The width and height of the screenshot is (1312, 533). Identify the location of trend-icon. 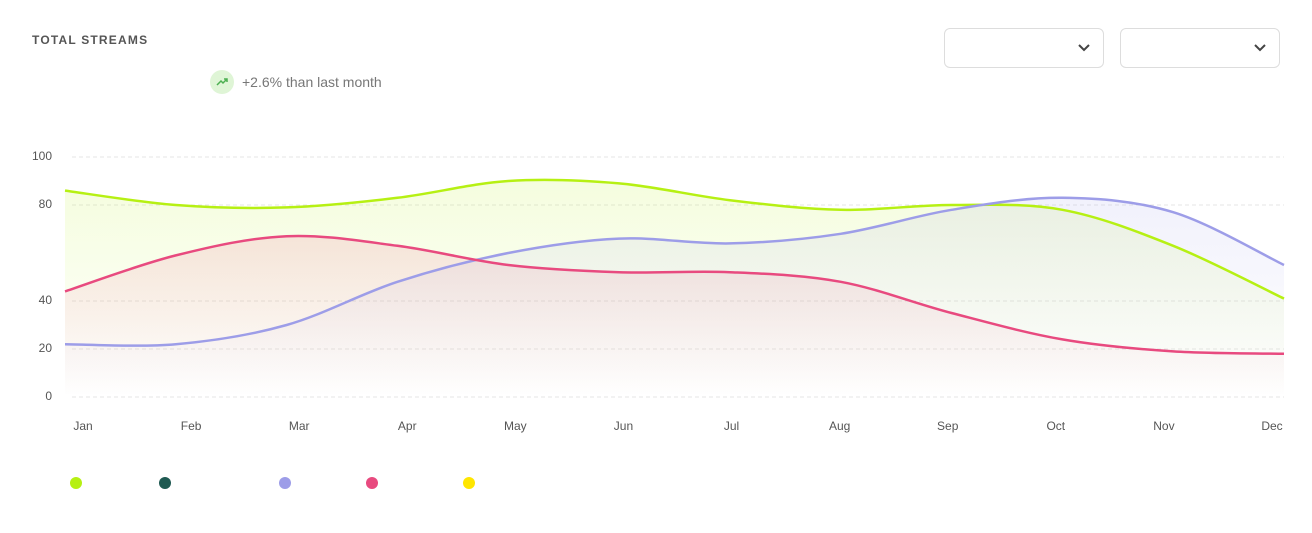
(222, 82).